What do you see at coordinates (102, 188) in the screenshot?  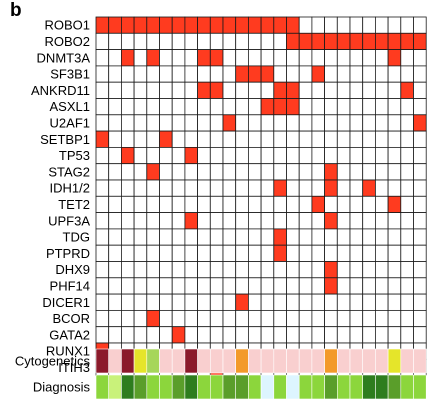 I see `empty-cell-idh1-2-s1` at bounding box center [102, 188].